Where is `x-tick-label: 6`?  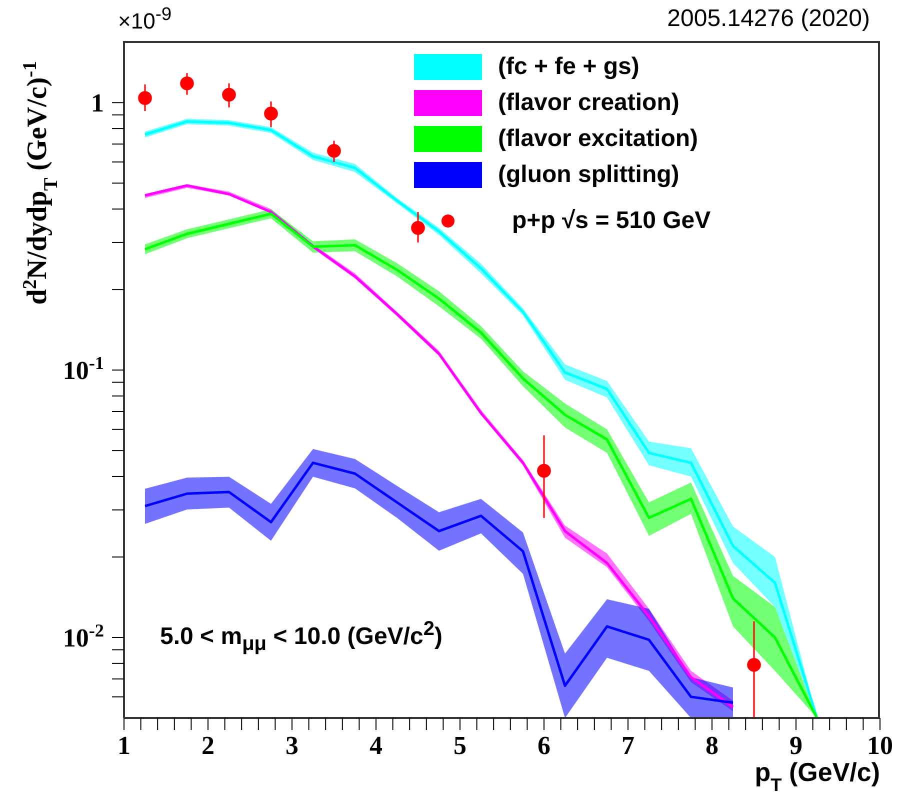 x-tick-label: 6 is located at coordinates (544, 745).